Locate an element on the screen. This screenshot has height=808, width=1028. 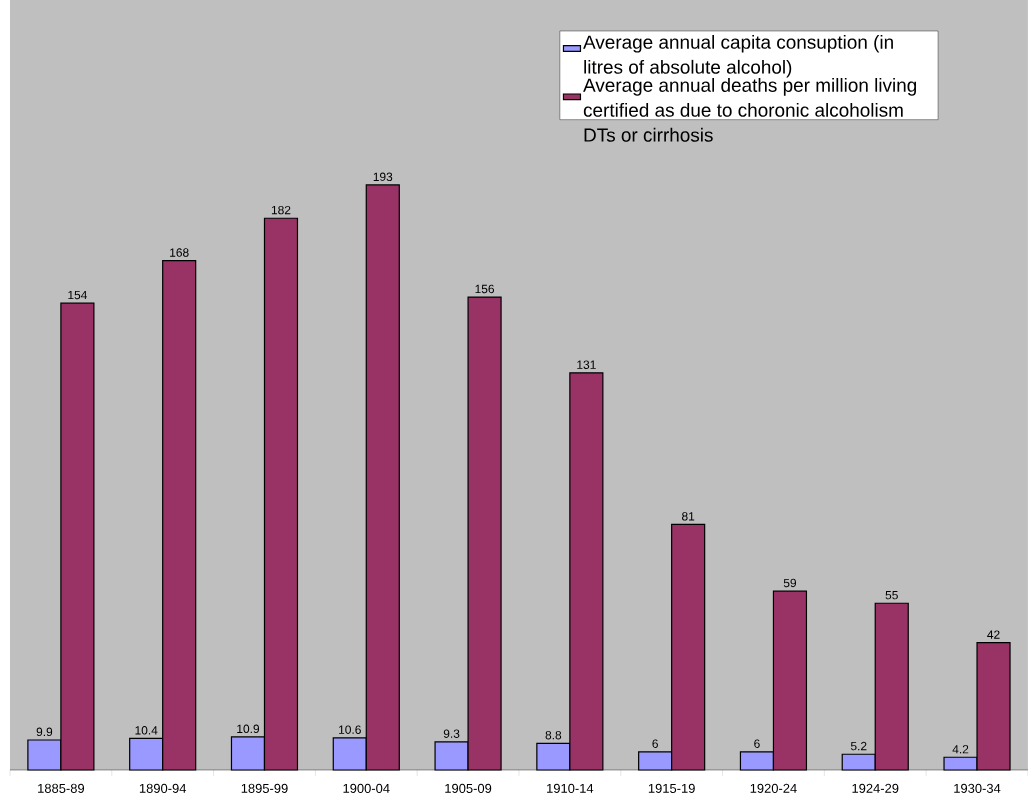
x-tick-label: 1890-94 is located at coordinates (163, 788).